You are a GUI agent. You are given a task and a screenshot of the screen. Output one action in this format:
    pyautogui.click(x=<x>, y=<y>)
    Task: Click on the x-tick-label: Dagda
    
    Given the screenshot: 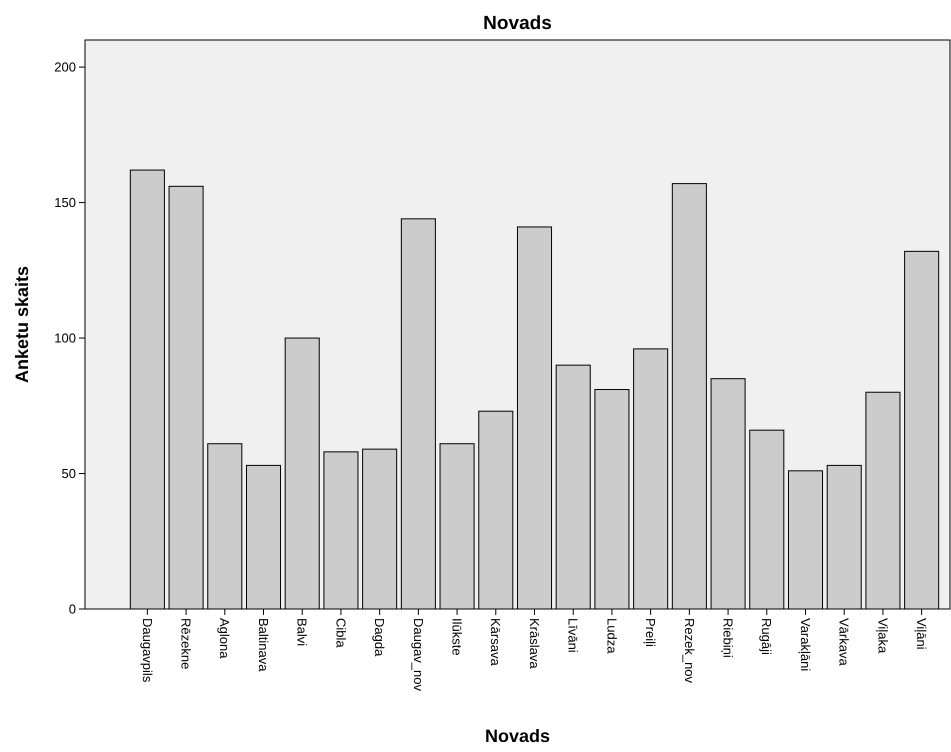 What is the action you would take?
    pyautogui.click(x=380, y=638)
    